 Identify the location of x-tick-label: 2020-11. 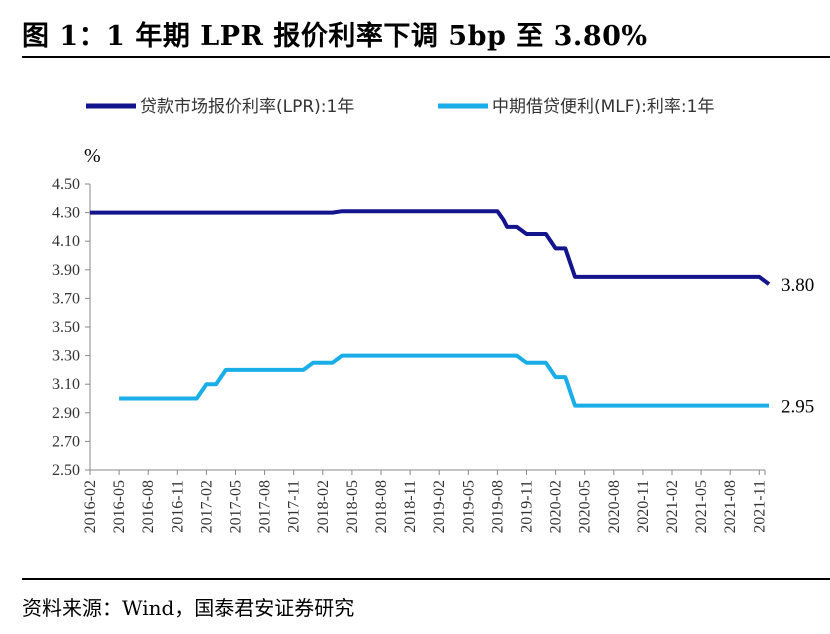
(643, 506).